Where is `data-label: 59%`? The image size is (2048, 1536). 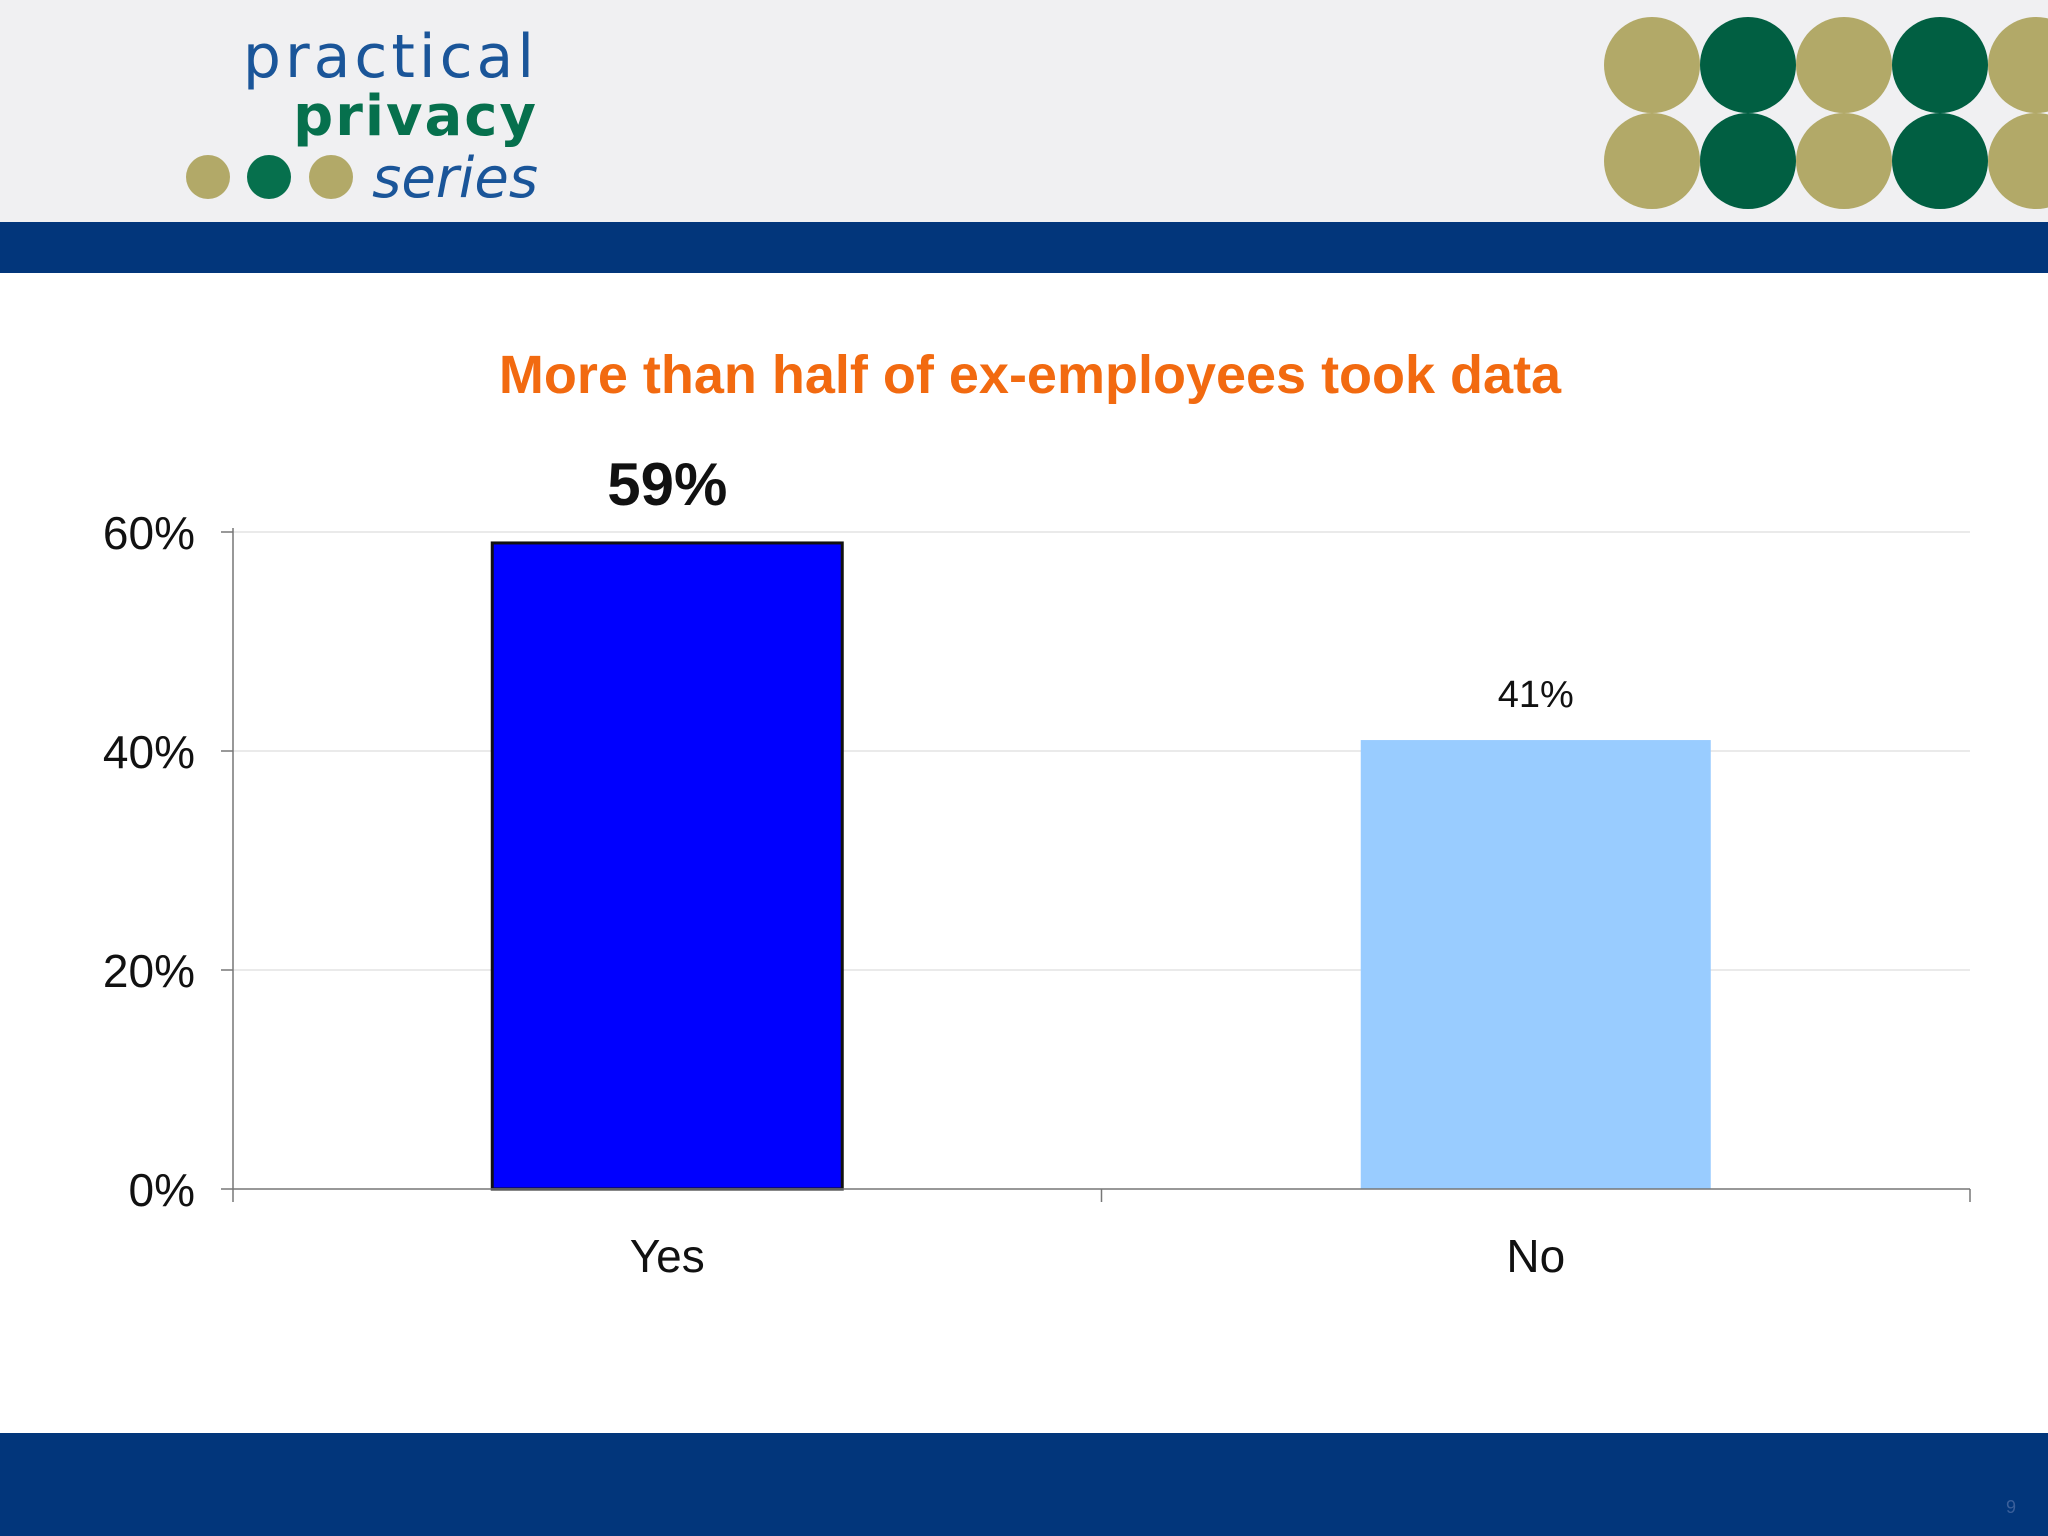 data-label: 59% is located at coordinates (667, 484).